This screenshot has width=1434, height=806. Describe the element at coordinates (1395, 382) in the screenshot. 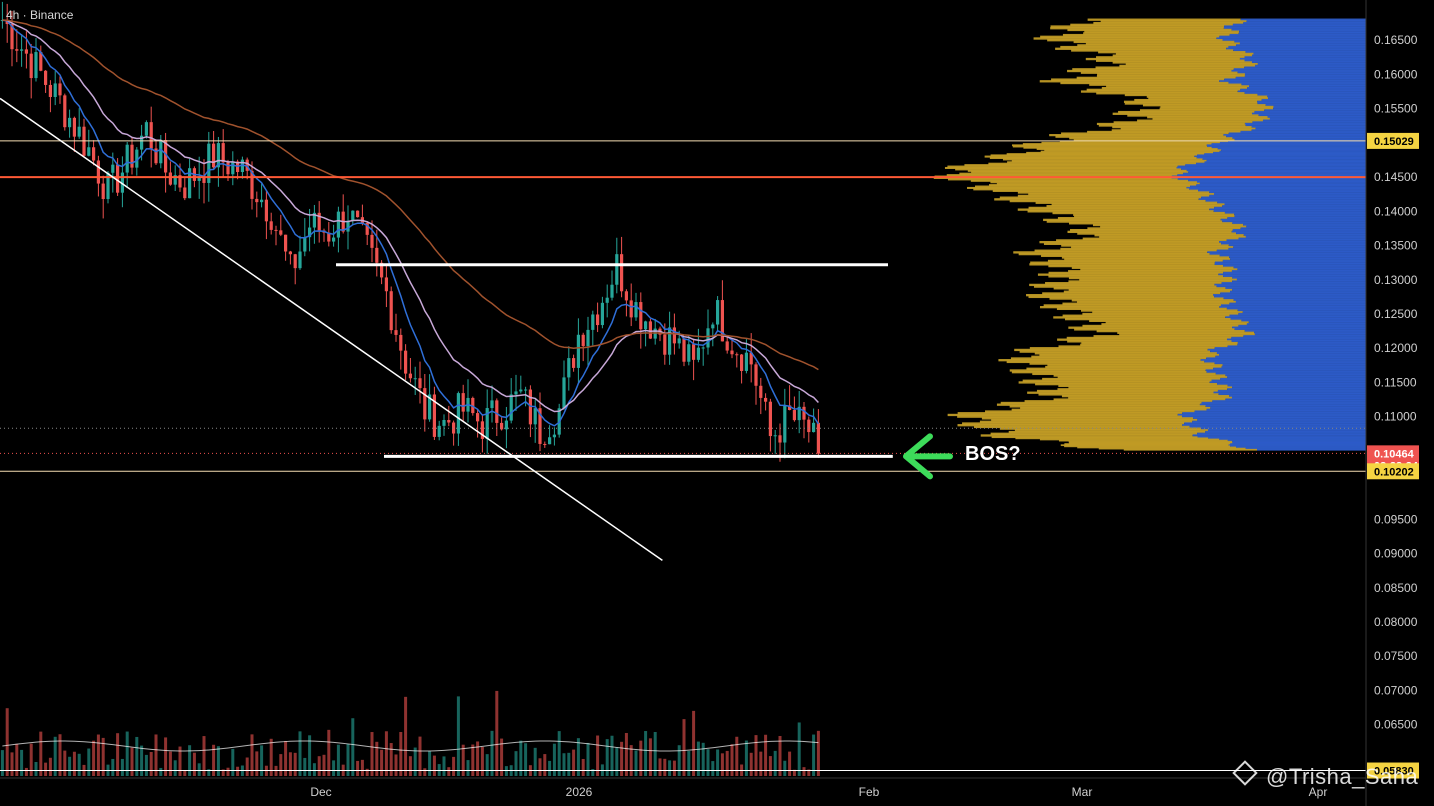

I see `price-tick-label: 0.11500` at that location.